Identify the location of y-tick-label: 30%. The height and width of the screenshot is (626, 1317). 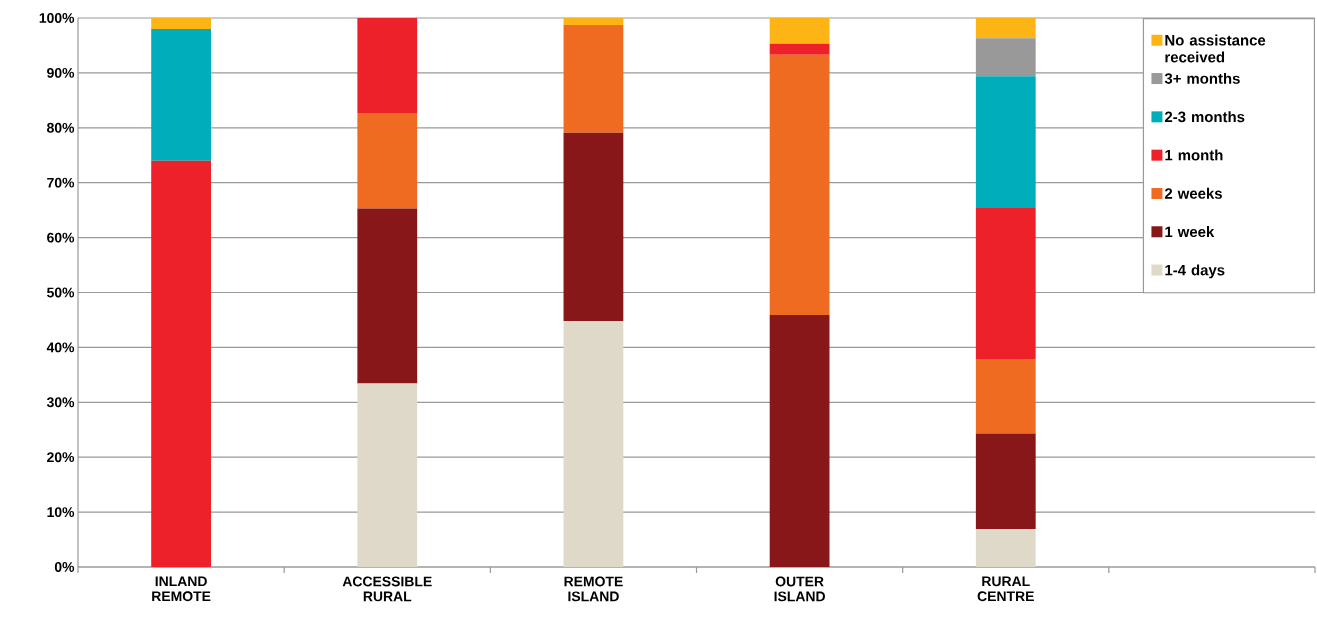
(60, 402).